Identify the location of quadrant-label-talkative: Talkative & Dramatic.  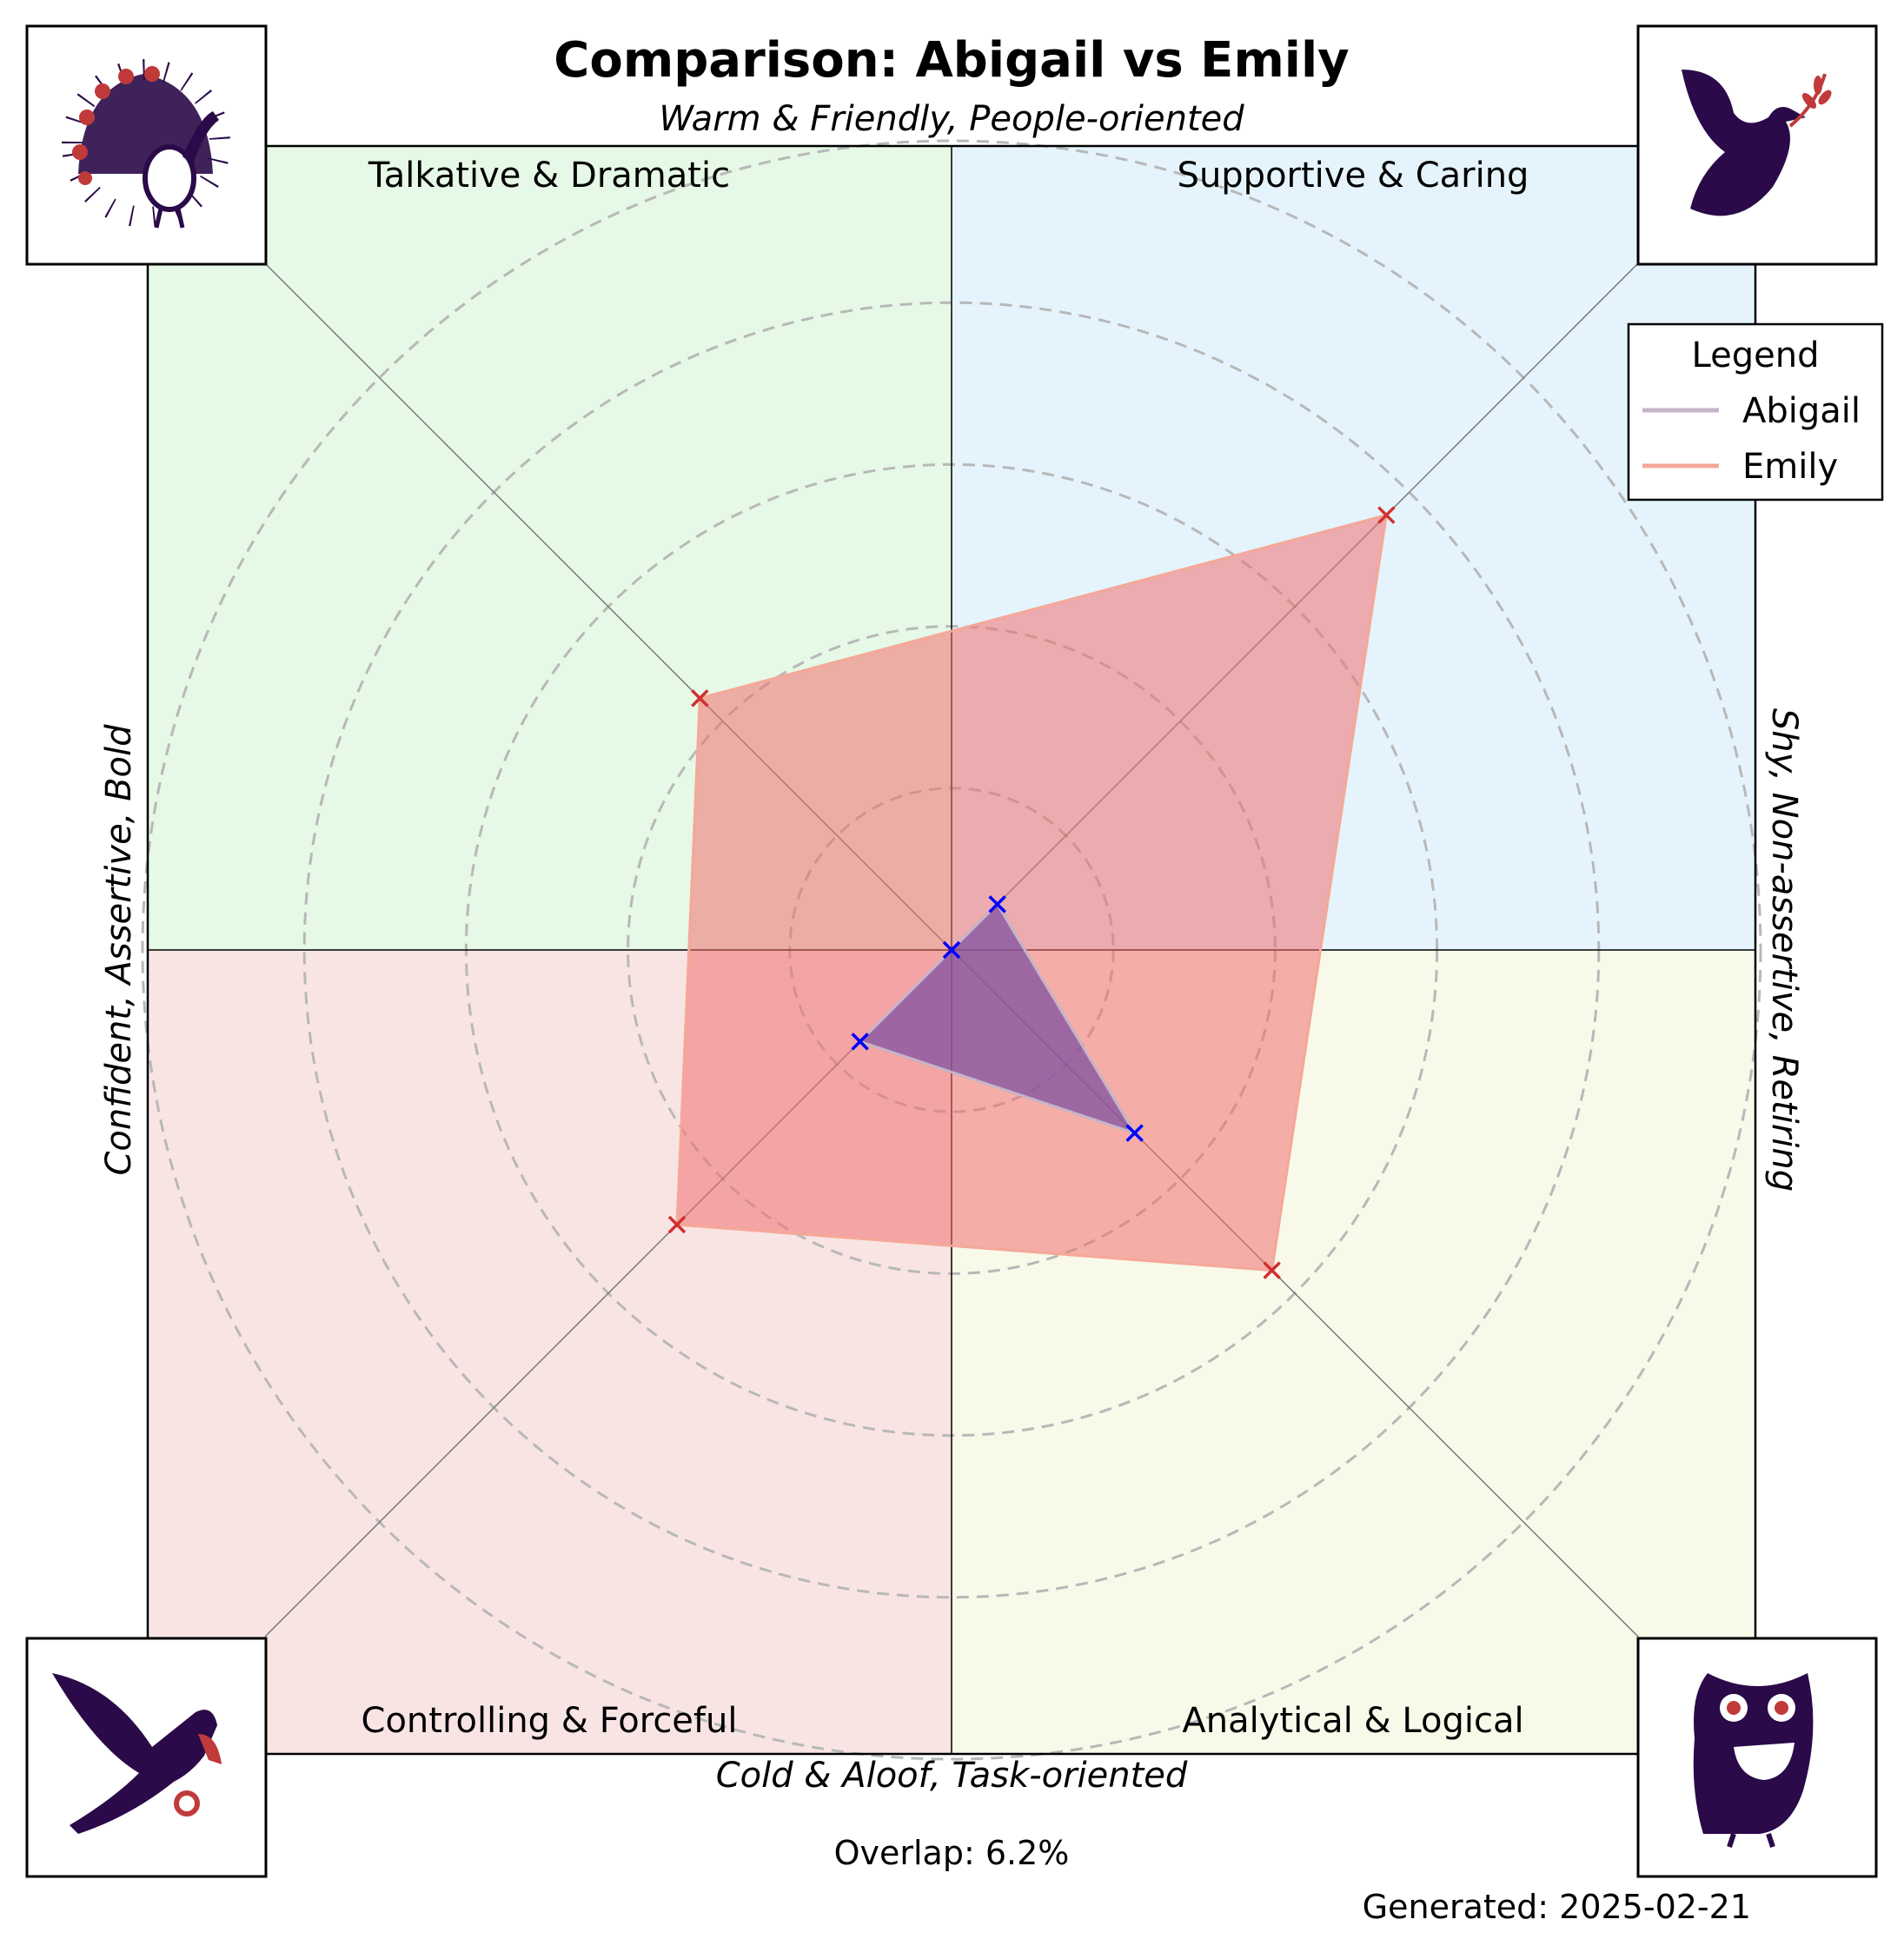
(549, 176).